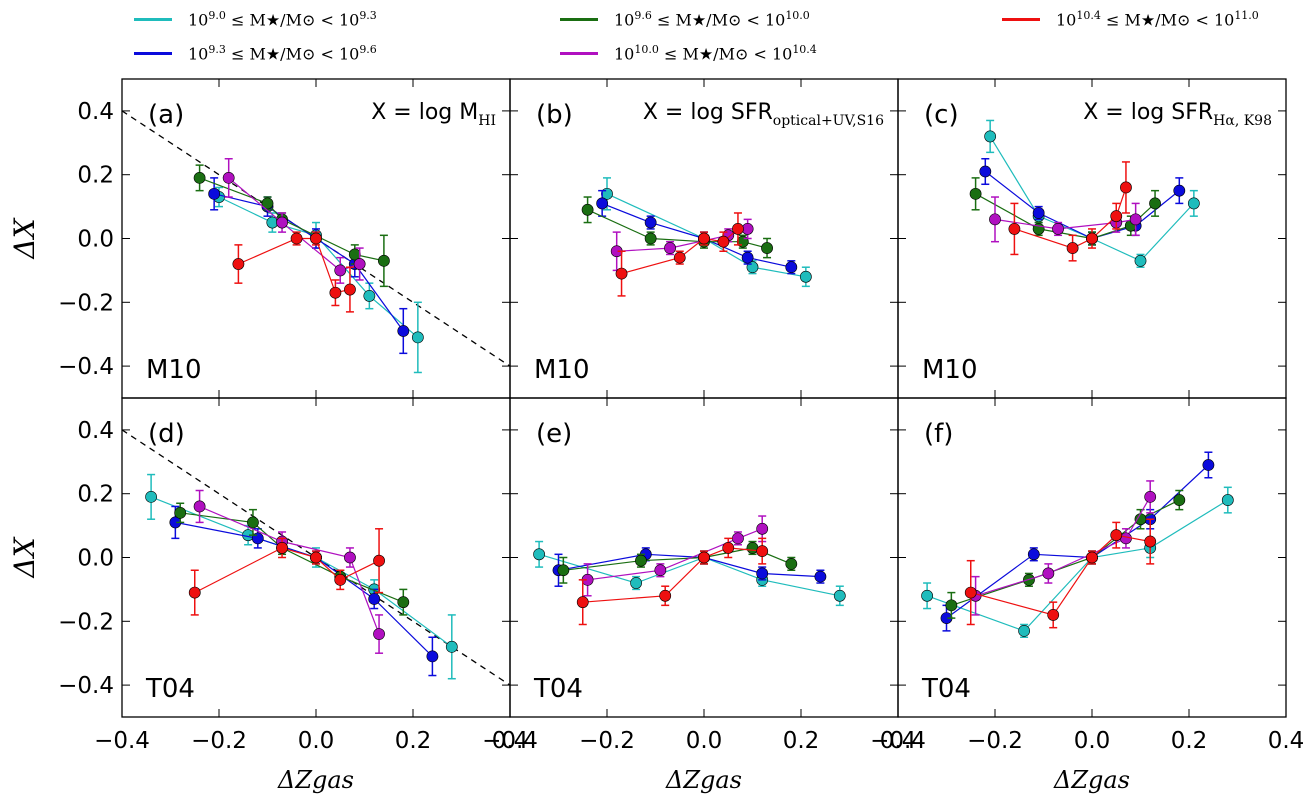 The width and height of the screenshot is (1312, 800). What do you see at coordinates (712, 19) in the screenshot?
I see `legend-label: 109.6 ≤ M★/M⊙ < 1010.0` at bounding box center [712, 19].